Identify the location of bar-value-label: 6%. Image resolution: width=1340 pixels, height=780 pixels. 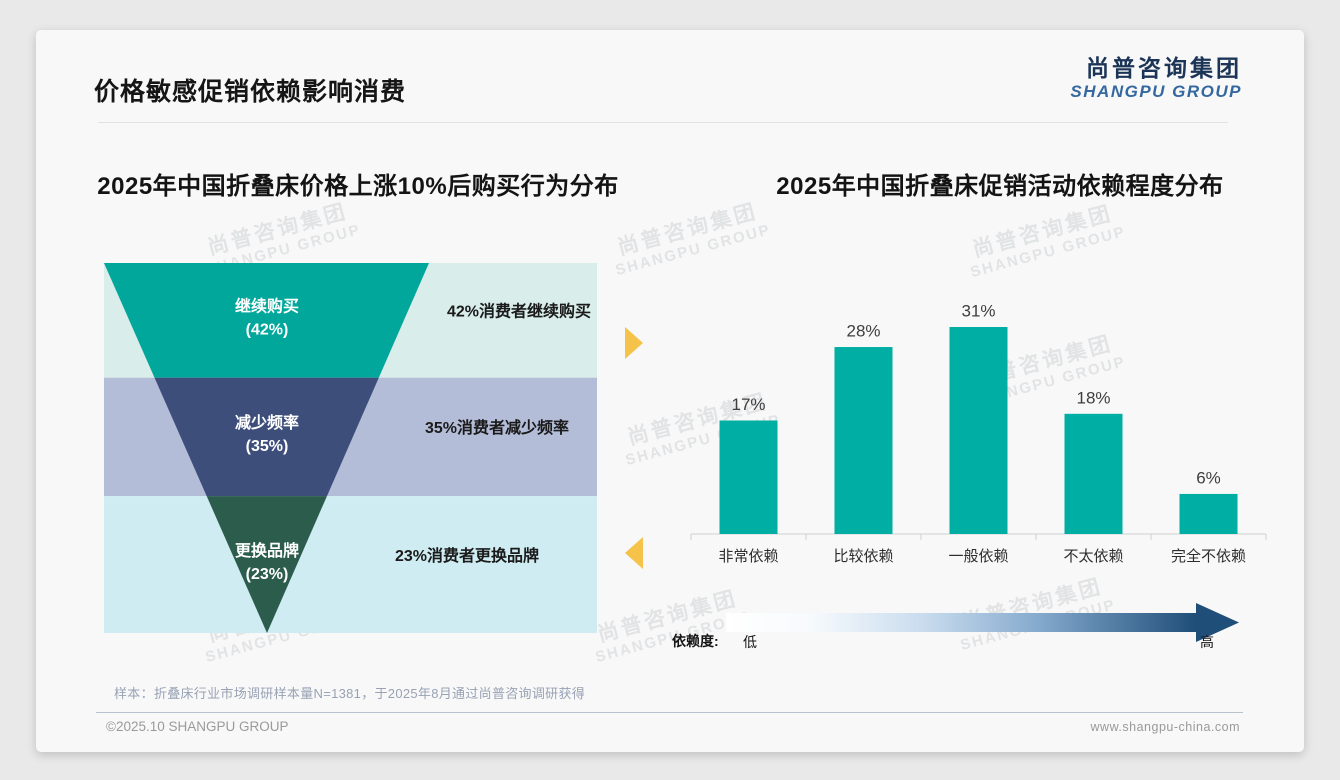
(1208, 477).